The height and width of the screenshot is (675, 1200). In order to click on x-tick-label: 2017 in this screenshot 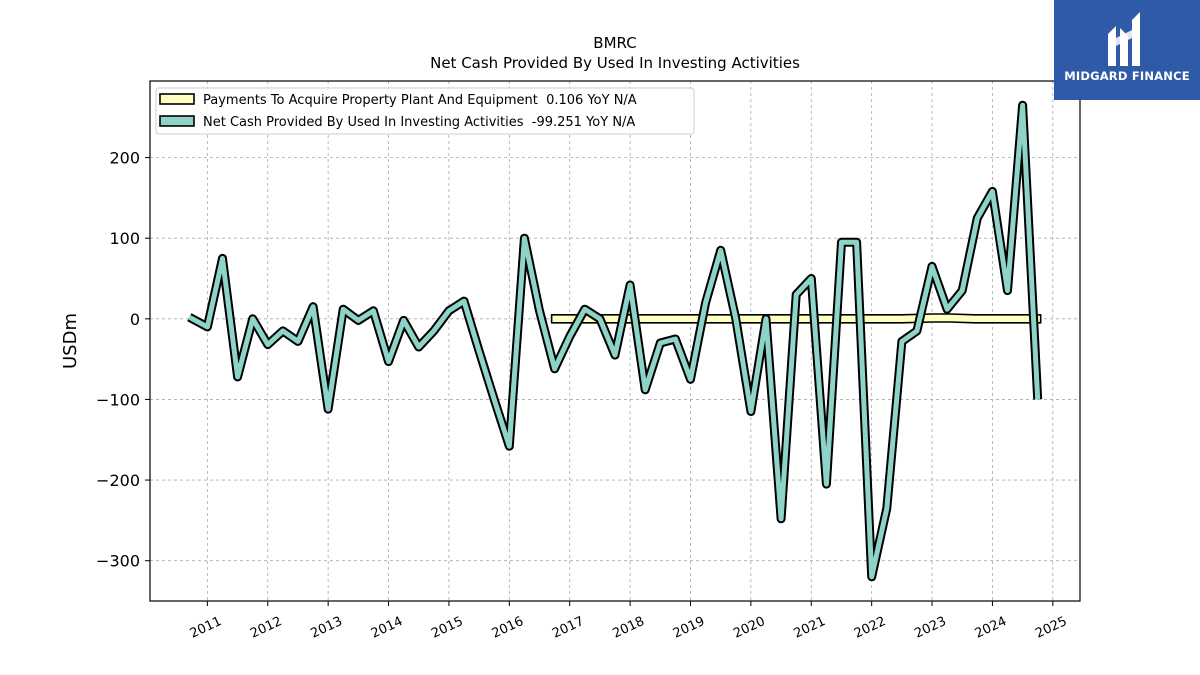, I will do `click(568, 628)`.